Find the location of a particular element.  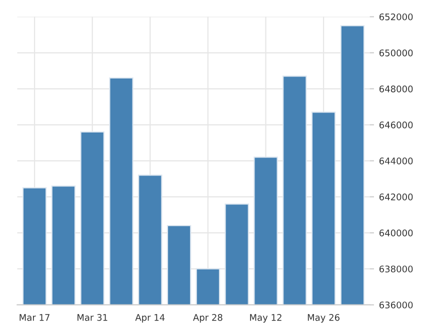

x-tick-label: May 26 is located at coordinates (324, 318).